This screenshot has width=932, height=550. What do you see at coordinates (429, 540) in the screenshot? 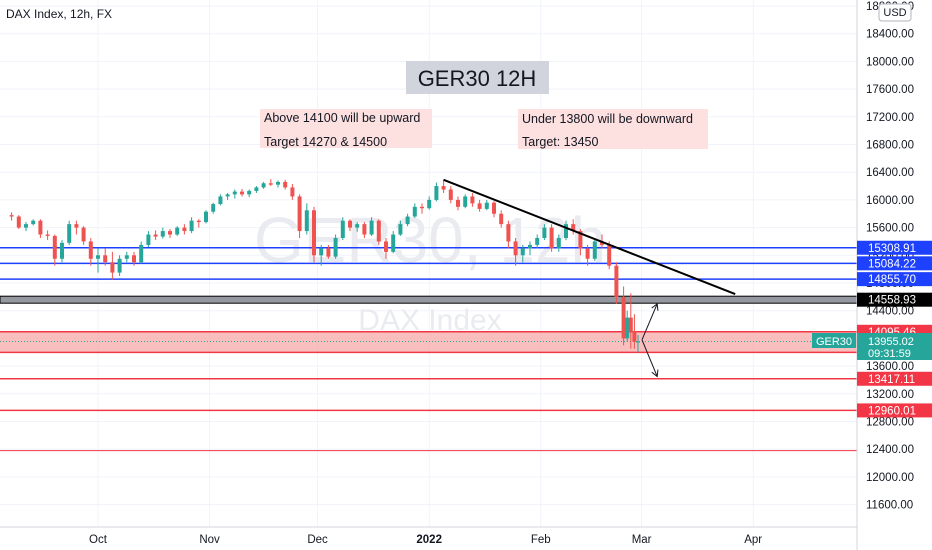
I see `time-tick-label: 2022` at bounding box center [429, 540].